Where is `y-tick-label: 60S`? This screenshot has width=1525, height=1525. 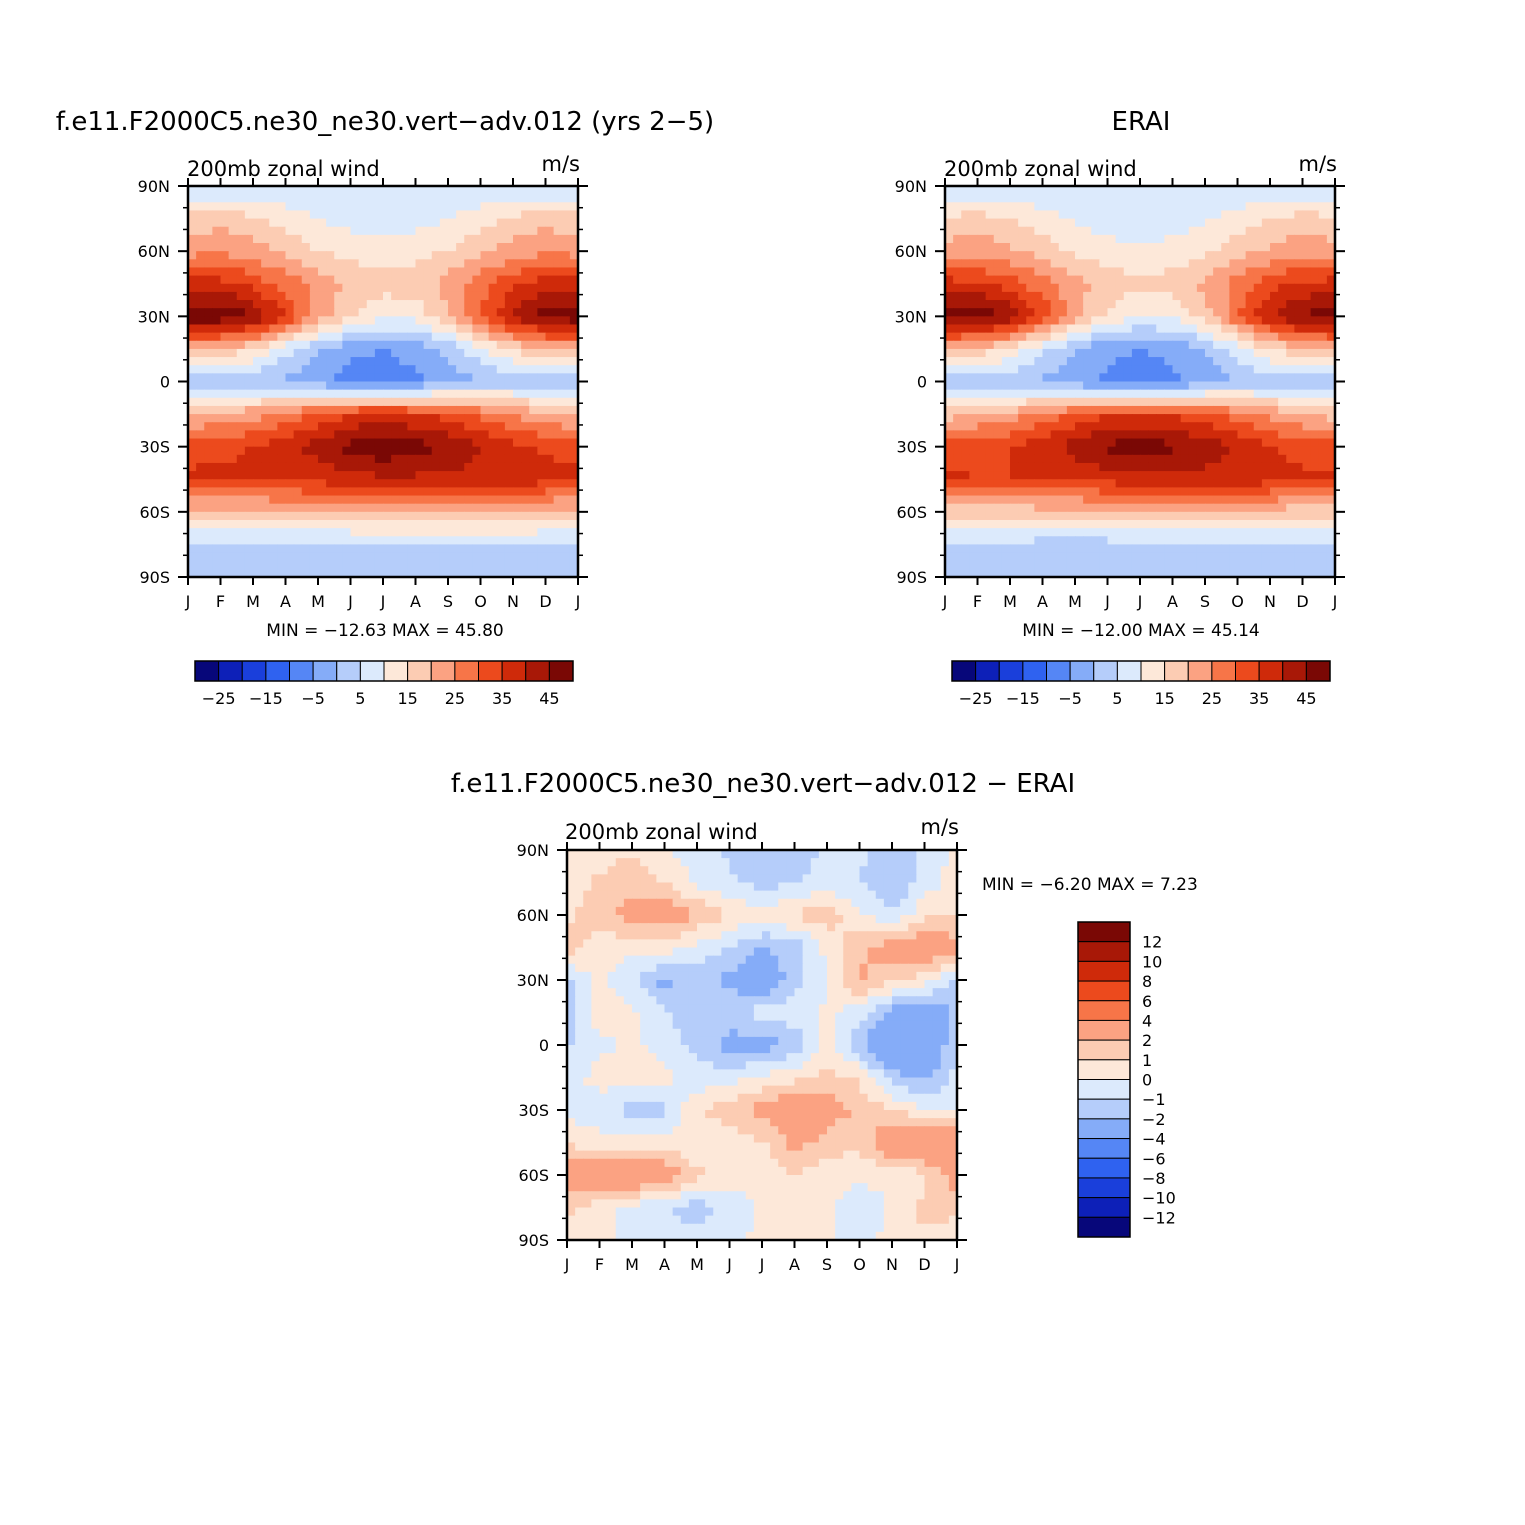 y-tick-label: 60S is located at coordinates (154, 512).